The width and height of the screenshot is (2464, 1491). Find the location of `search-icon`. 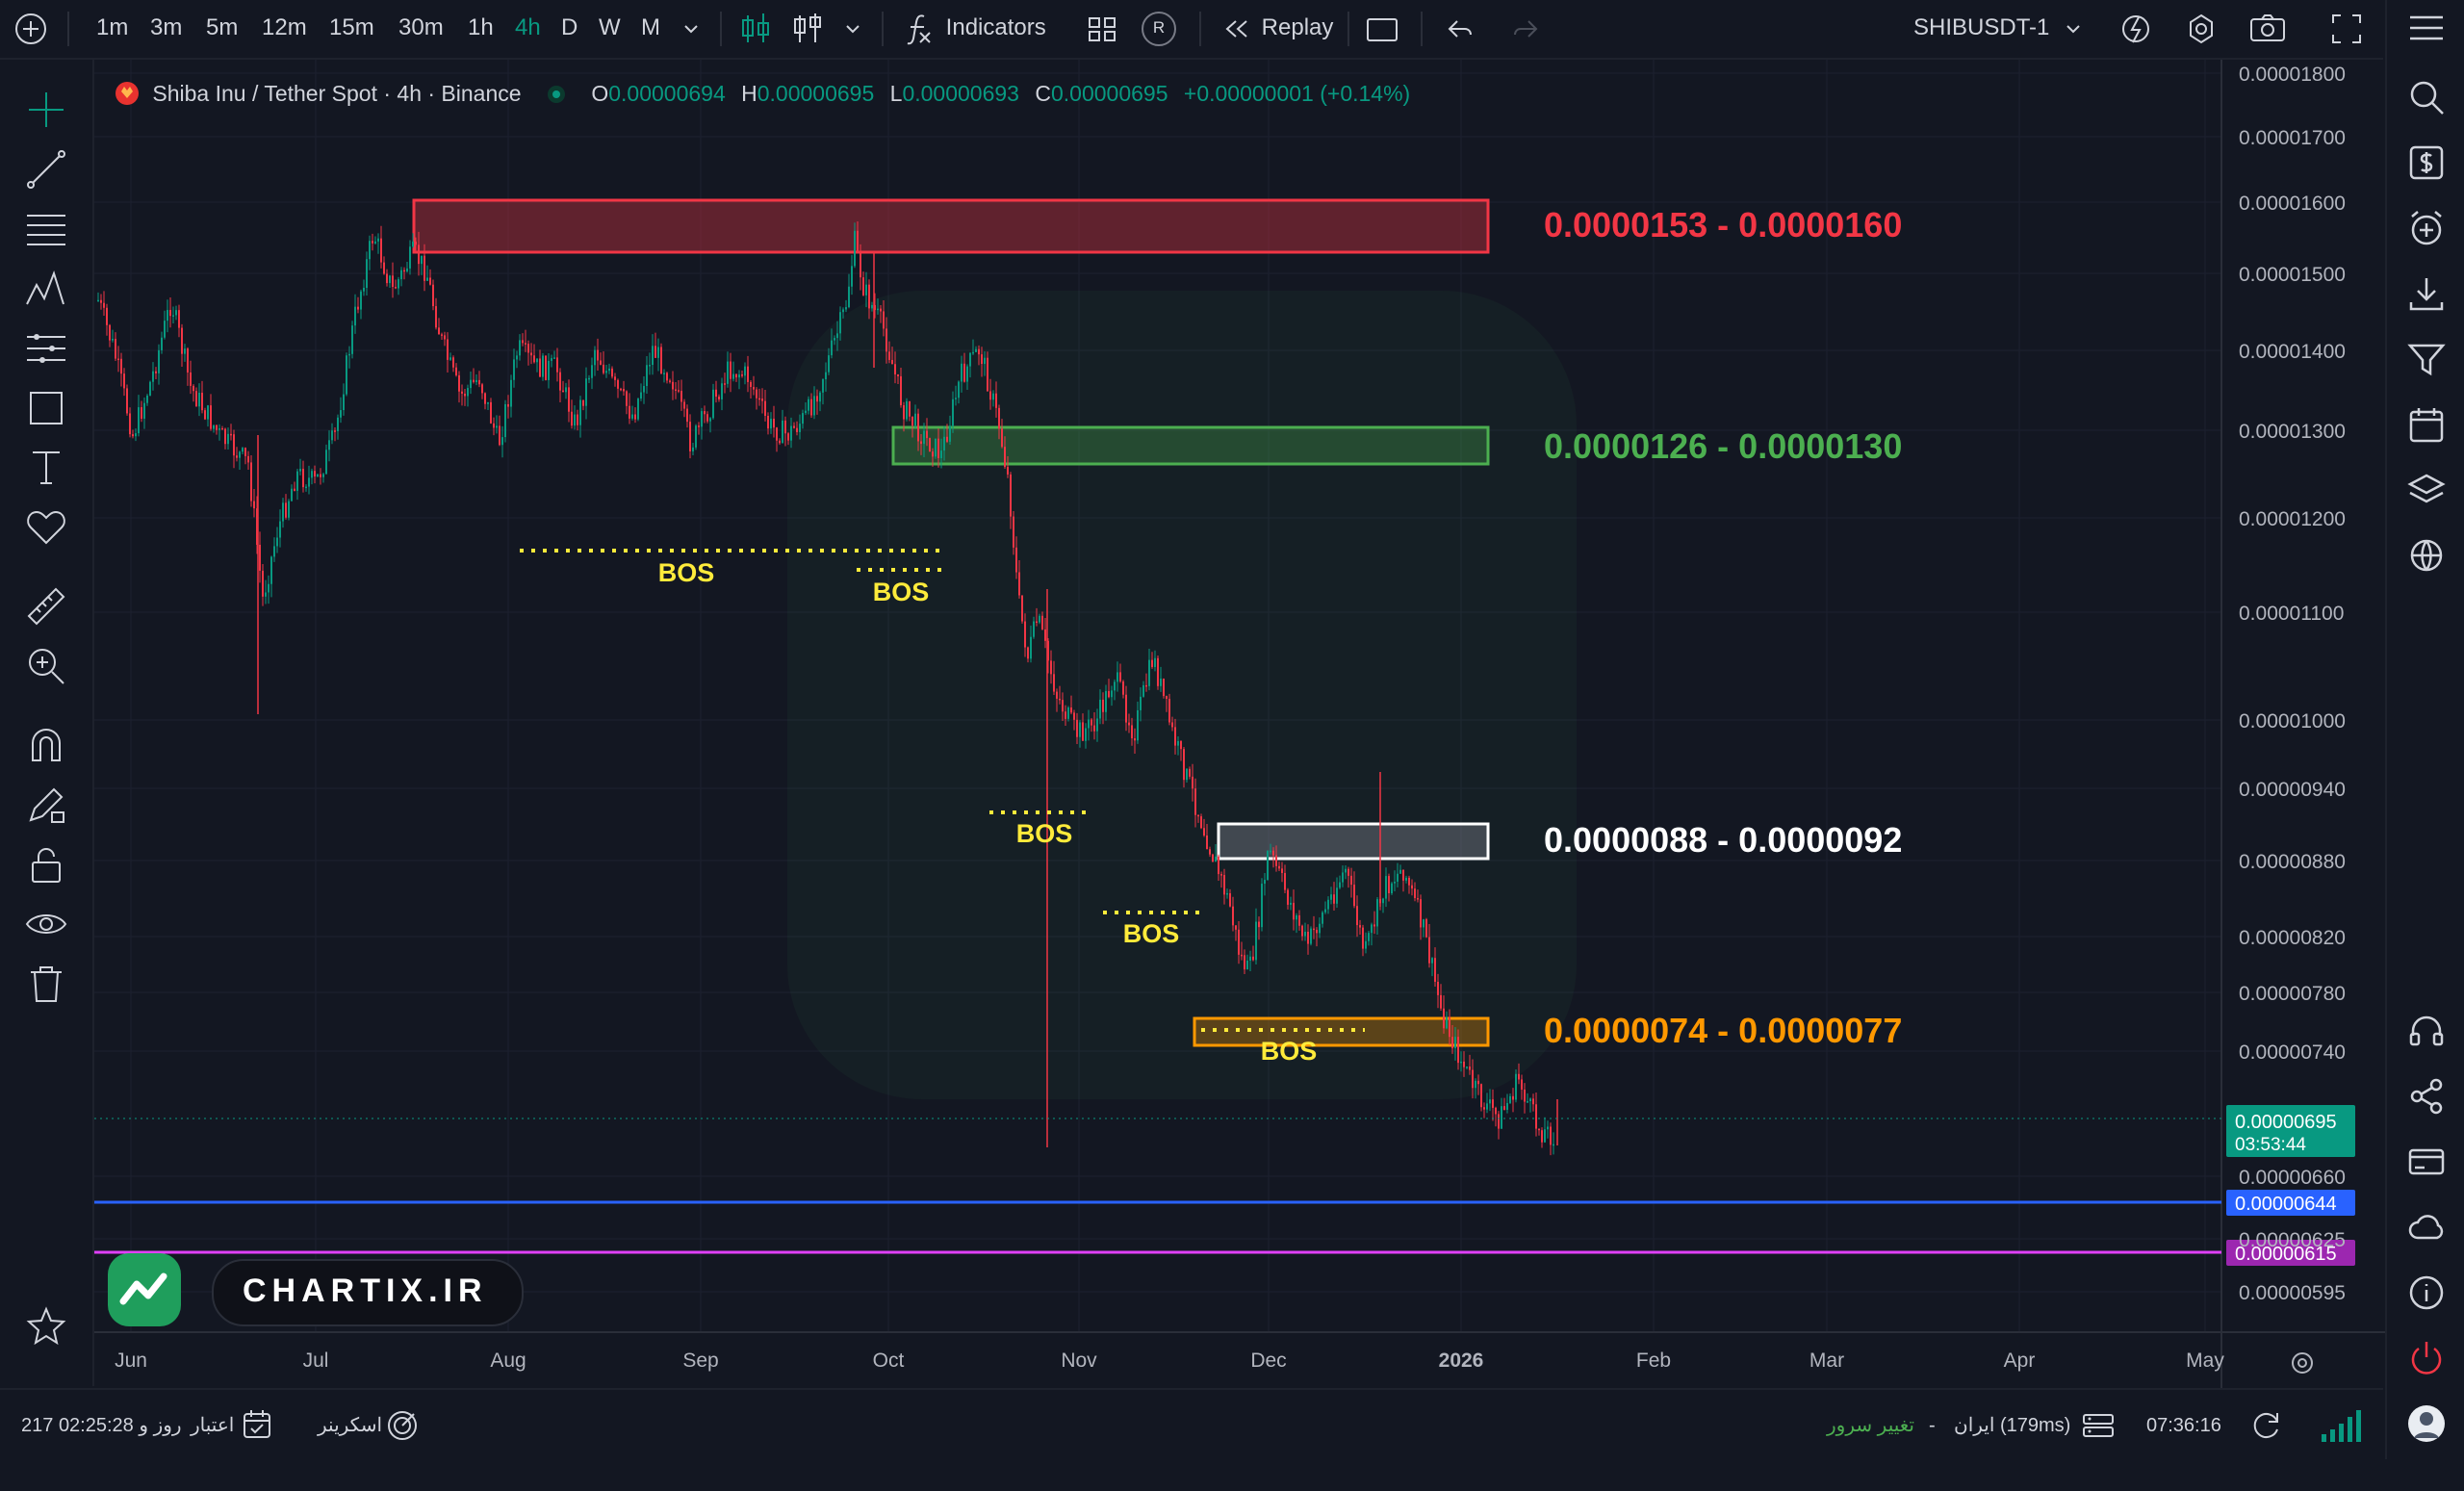

search-icon is located at coordinates (2426, 97).